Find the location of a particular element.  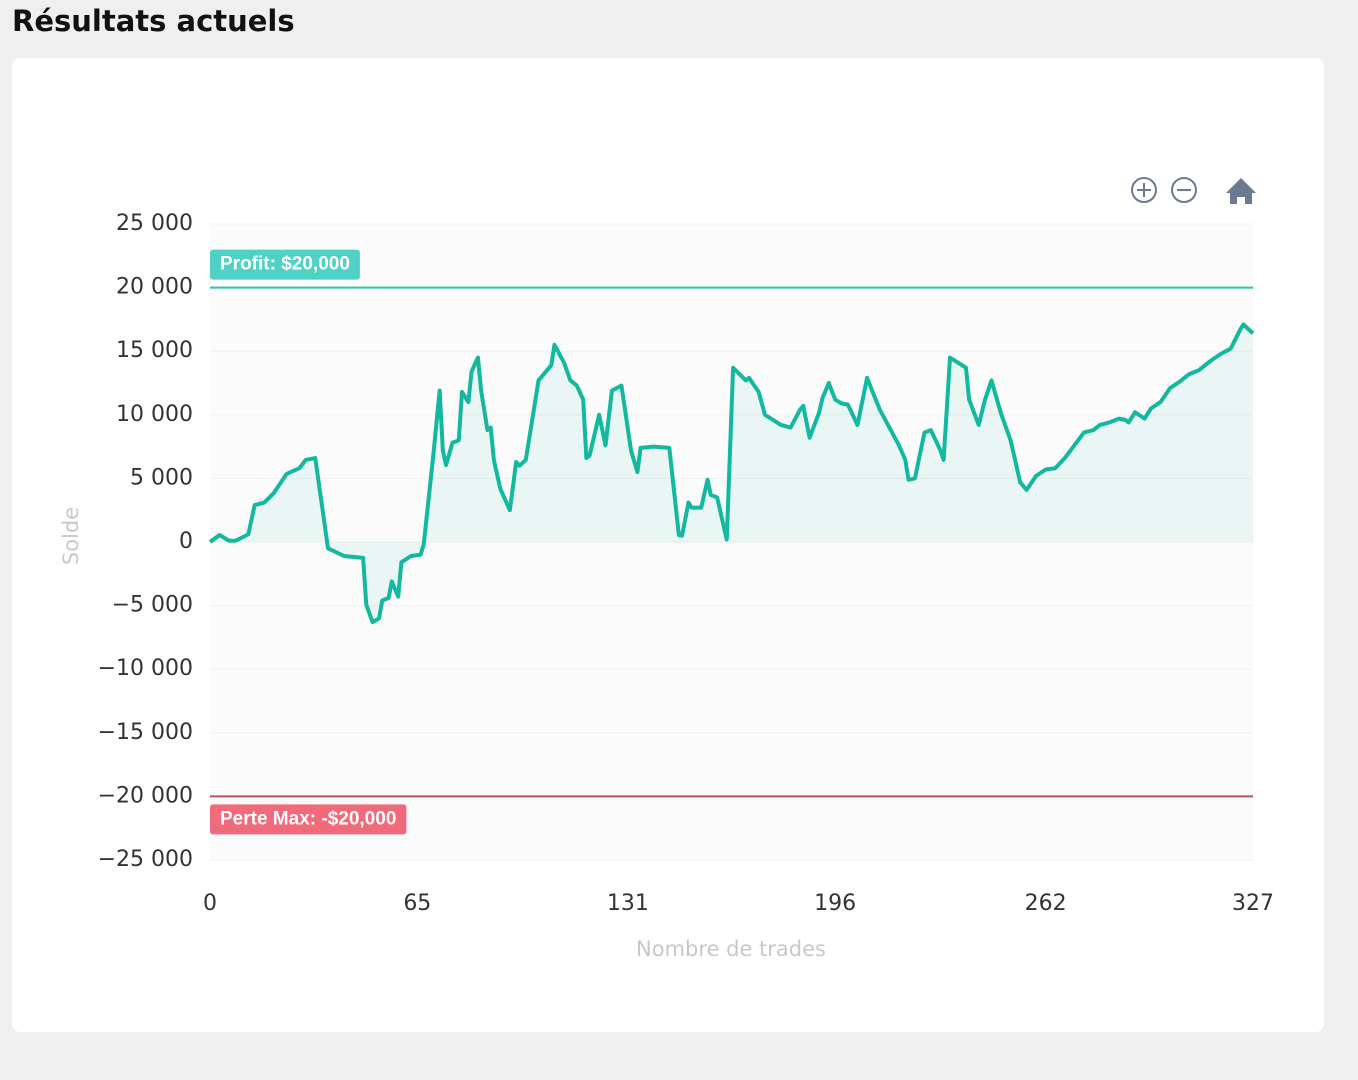

y-tick-label: 10 000 is located at coordinates (154, 414).